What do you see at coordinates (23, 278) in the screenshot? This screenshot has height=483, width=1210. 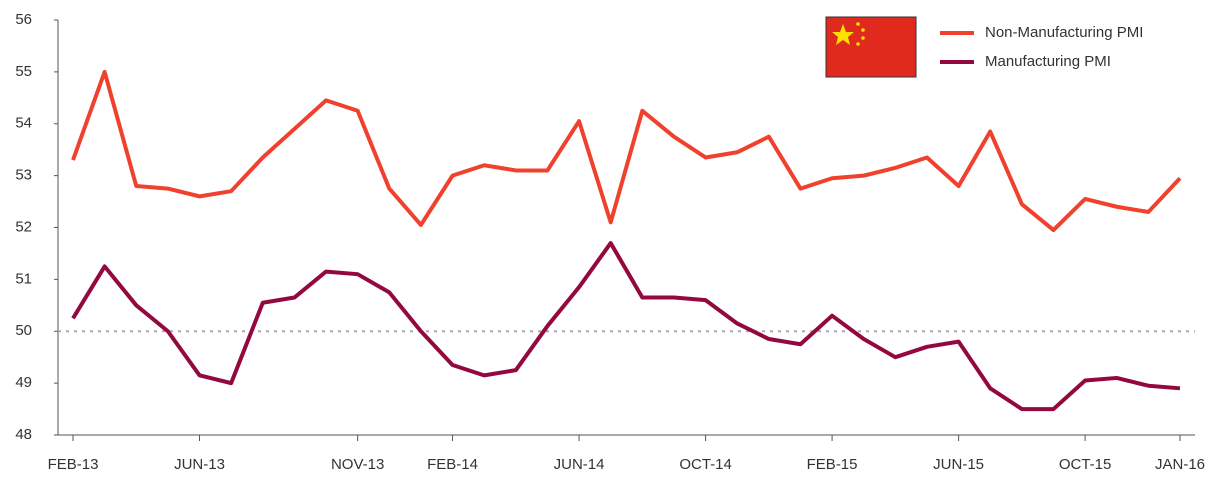 I see `y-tick-label: 51` at bounding box center [23, 278].